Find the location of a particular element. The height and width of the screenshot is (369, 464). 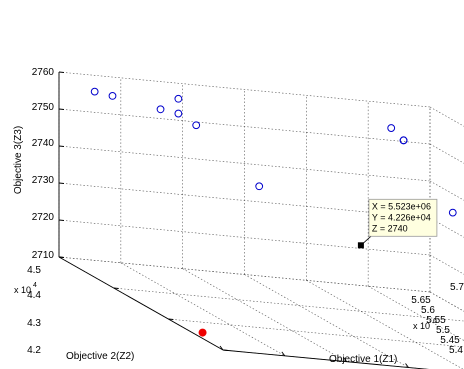

z-tick-label: 2760 is located at coordinates (43, 72).